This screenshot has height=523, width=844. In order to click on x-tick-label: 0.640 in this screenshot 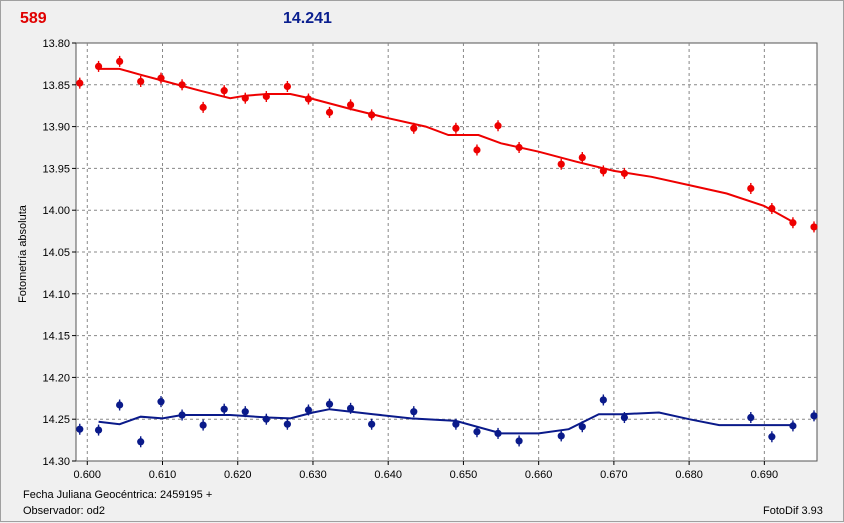, I will do `click(388, 475)`.